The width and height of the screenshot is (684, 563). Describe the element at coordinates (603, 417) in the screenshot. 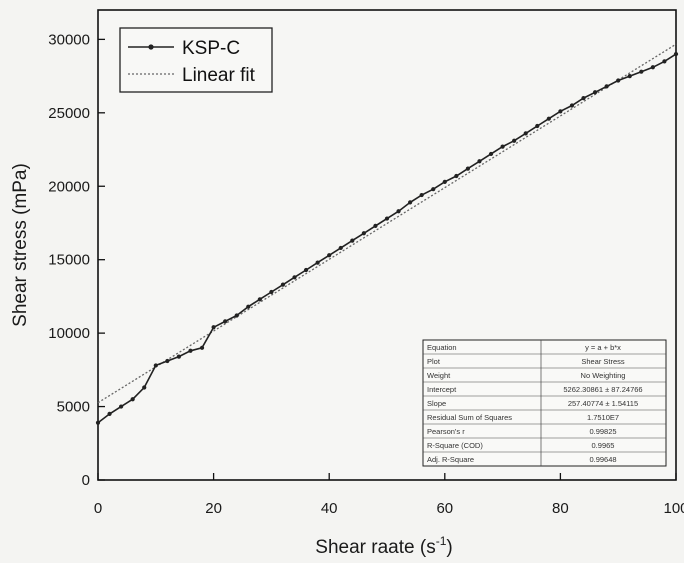

I see `stats-row-value: 1.7510E7` at that location.